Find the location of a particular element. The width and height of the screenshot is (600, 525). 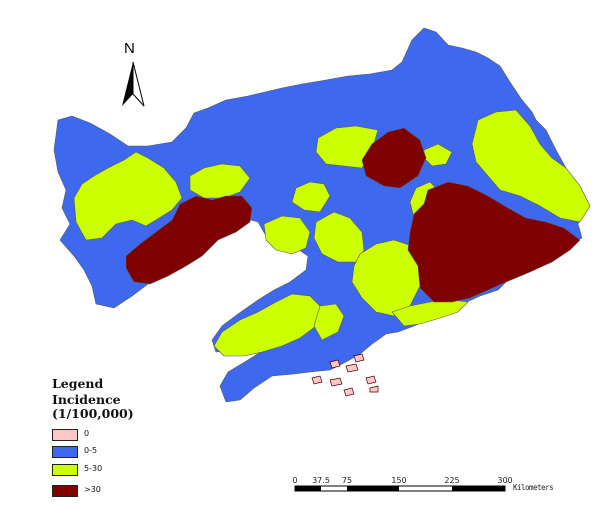

legend-label: 0 is located at coordinates (87, 433).